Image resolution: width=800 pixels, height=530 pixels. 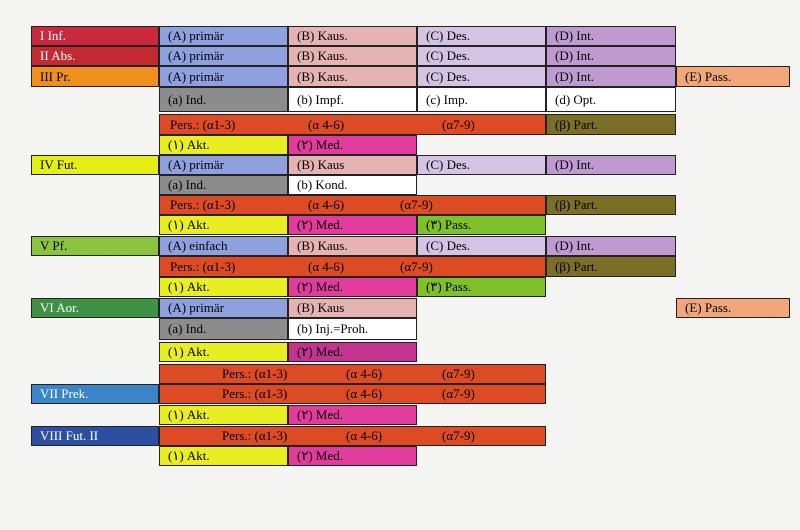 I want to click on tense-abs: II Abs., so click(x=95, y=56).